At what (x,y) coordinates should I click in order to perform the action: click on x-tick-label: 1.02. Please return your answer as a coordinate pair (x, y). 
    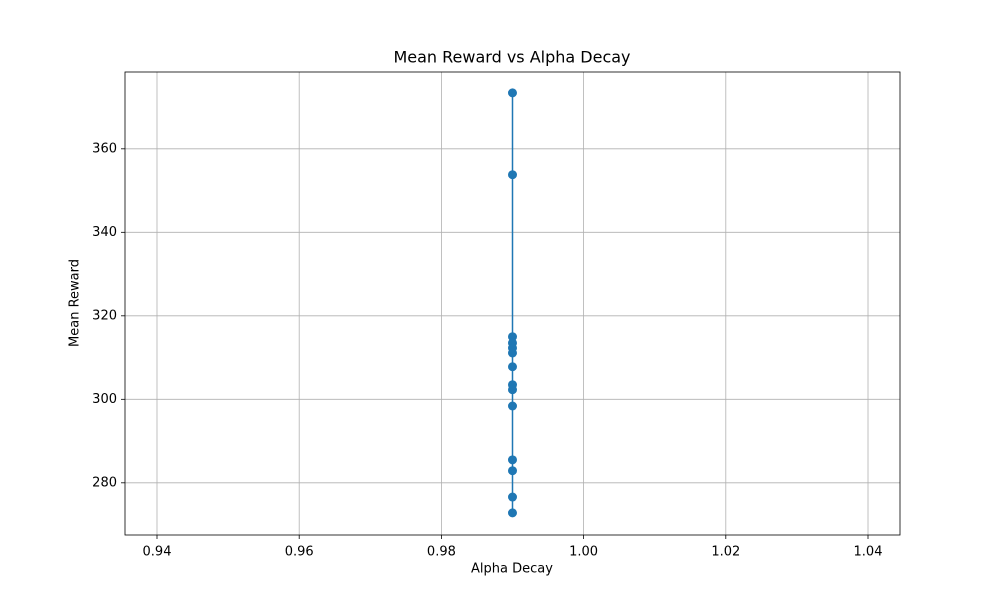
    Looking at the image, I should click on (725, 552).